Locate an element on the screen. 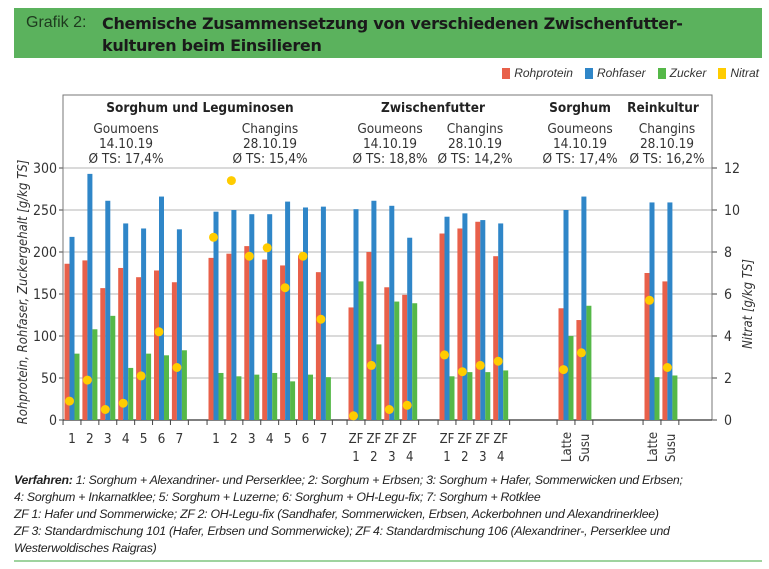 This screenshot has width=769, height=569. x-tick-label: 3 is located at coordinates (252, 439).